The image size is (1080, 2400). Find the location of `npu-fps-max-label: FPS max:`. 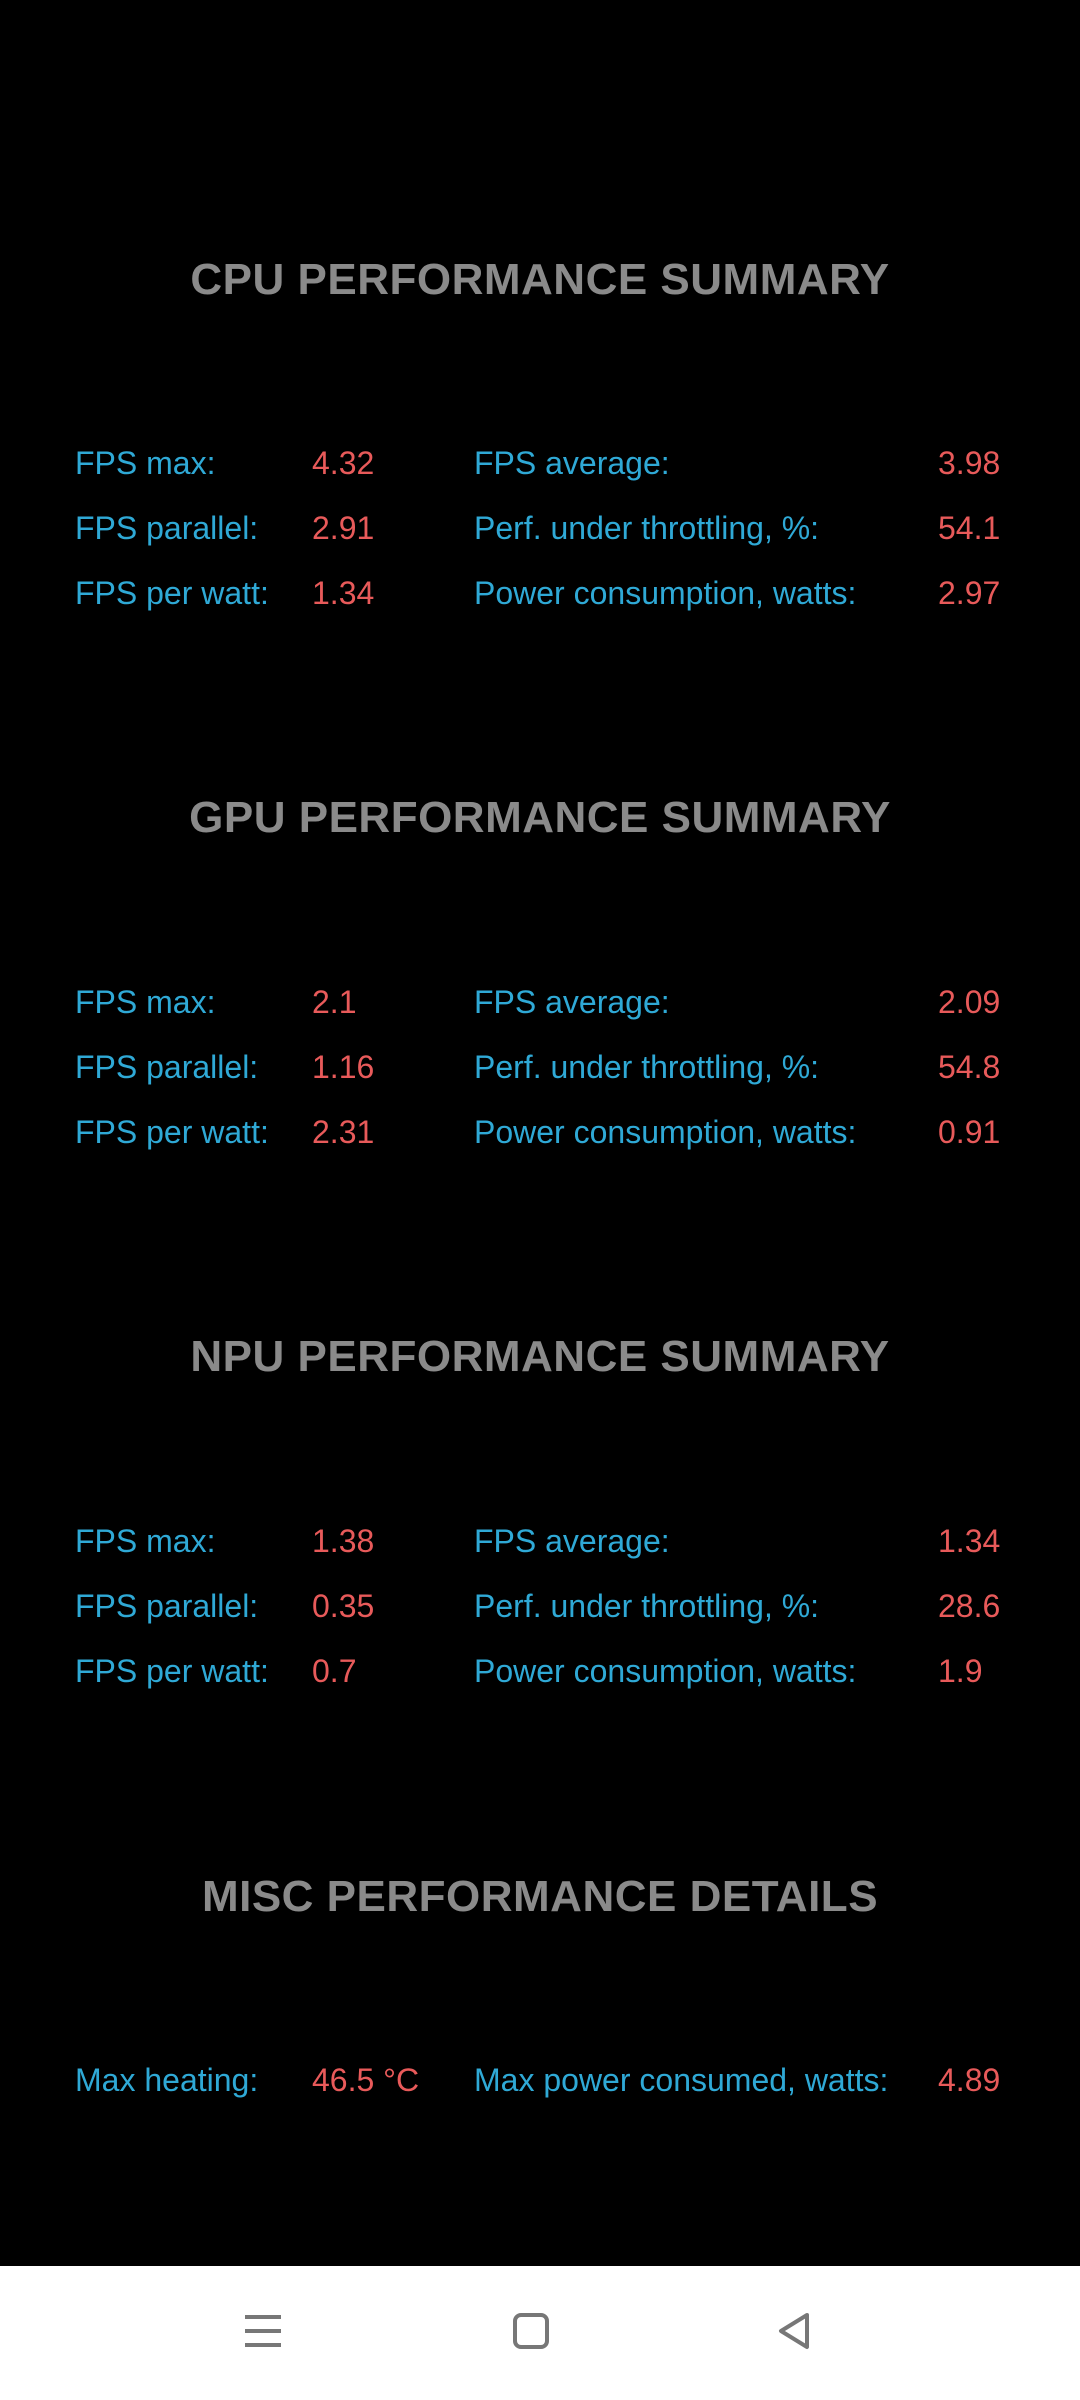

npu-fps-max-label: FPS max: is located at coordinates (145, 1541).